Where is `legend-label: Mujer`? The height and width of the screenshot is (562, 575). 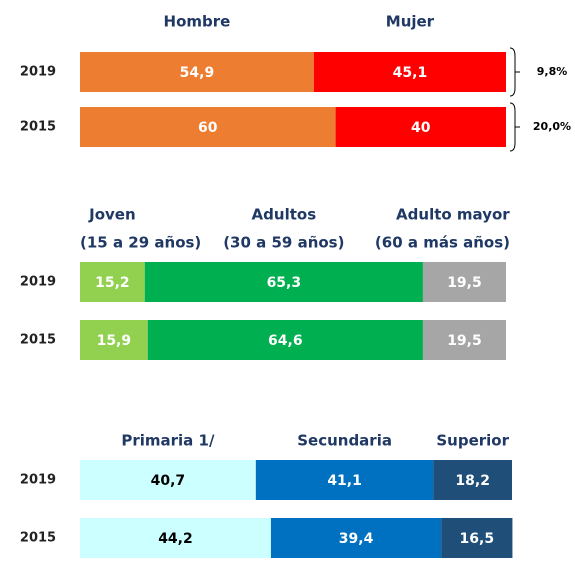
legend-label: Mujer is located at coordinates (410, 22).